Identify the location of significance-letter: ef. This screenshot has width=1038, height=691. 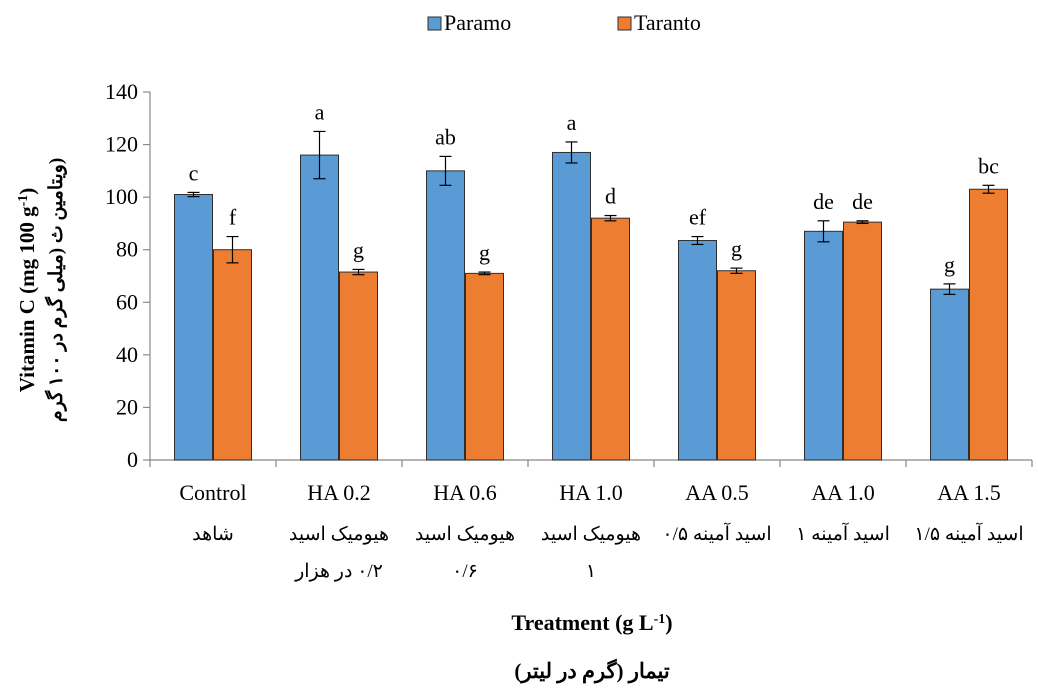
(698, 217).